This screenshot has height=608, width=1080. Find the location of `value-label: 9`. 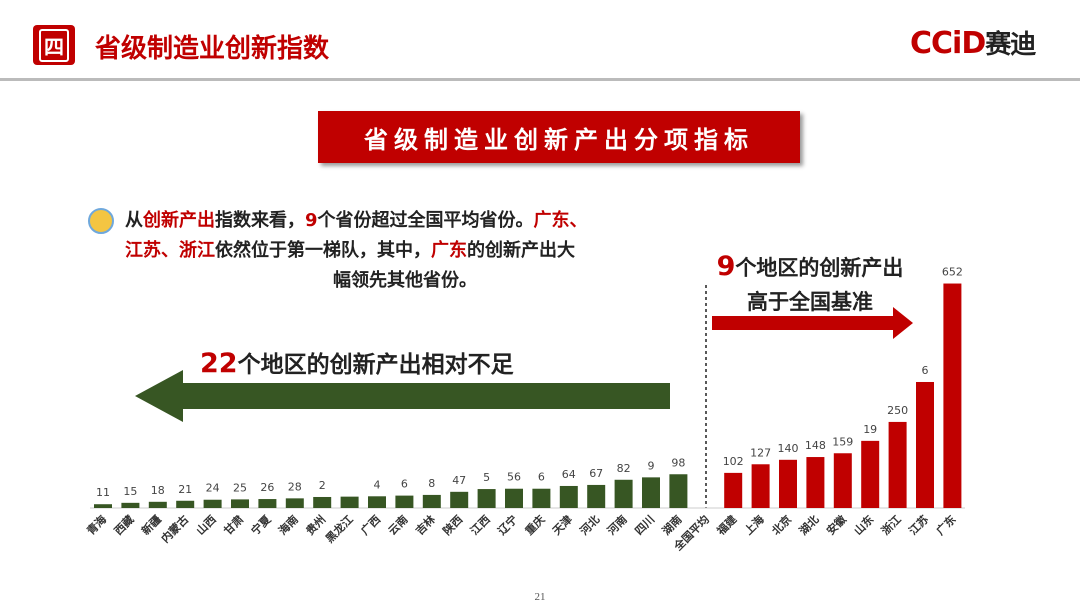

value-label: 9 is located at coordinates (651, 465).